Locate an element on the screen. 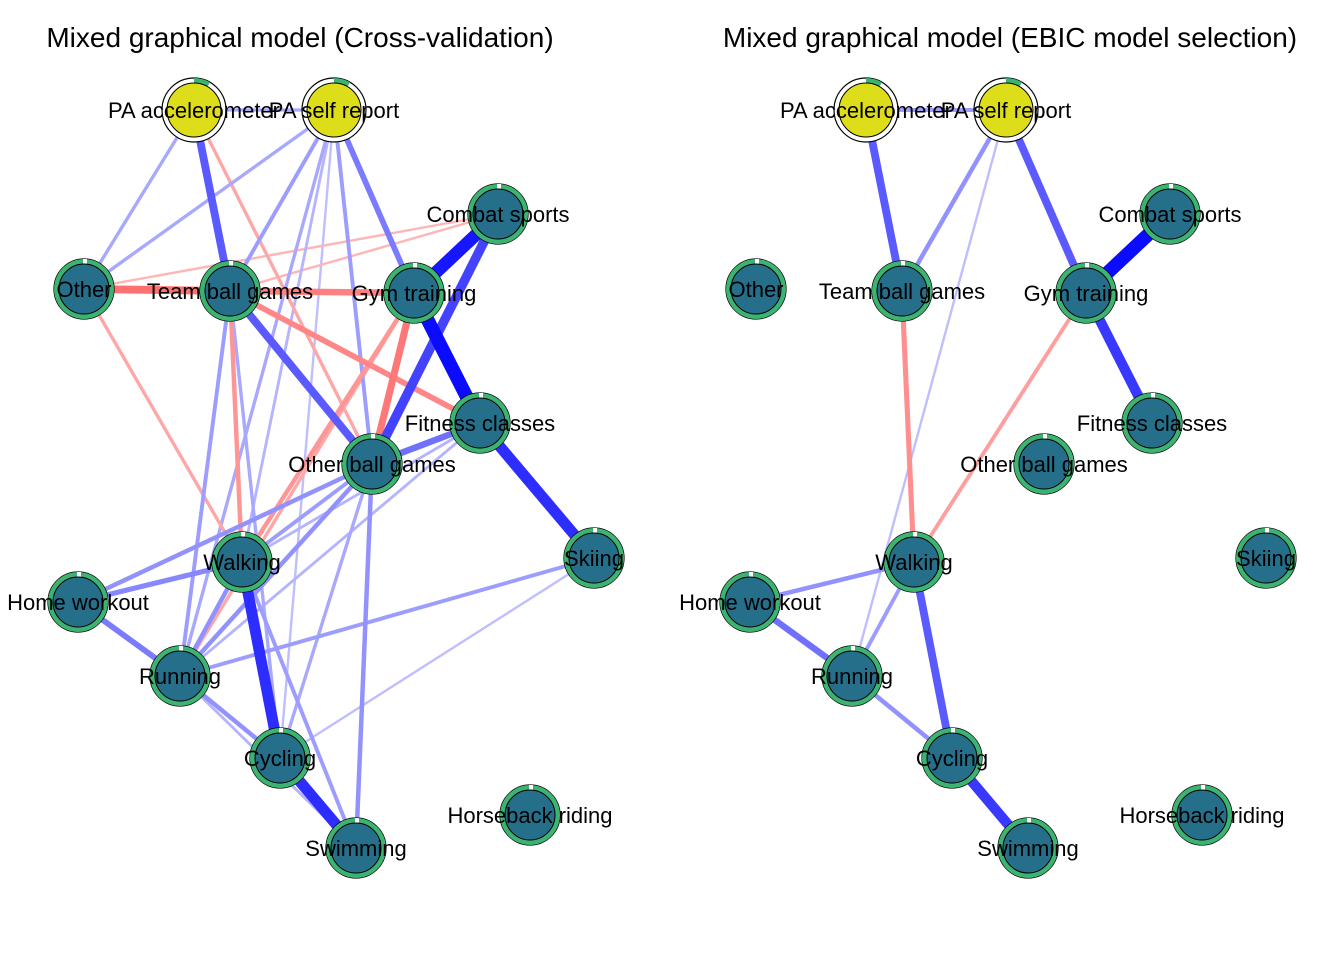  node-fitness: Fitness classes is located at coordinates (1152, 423).